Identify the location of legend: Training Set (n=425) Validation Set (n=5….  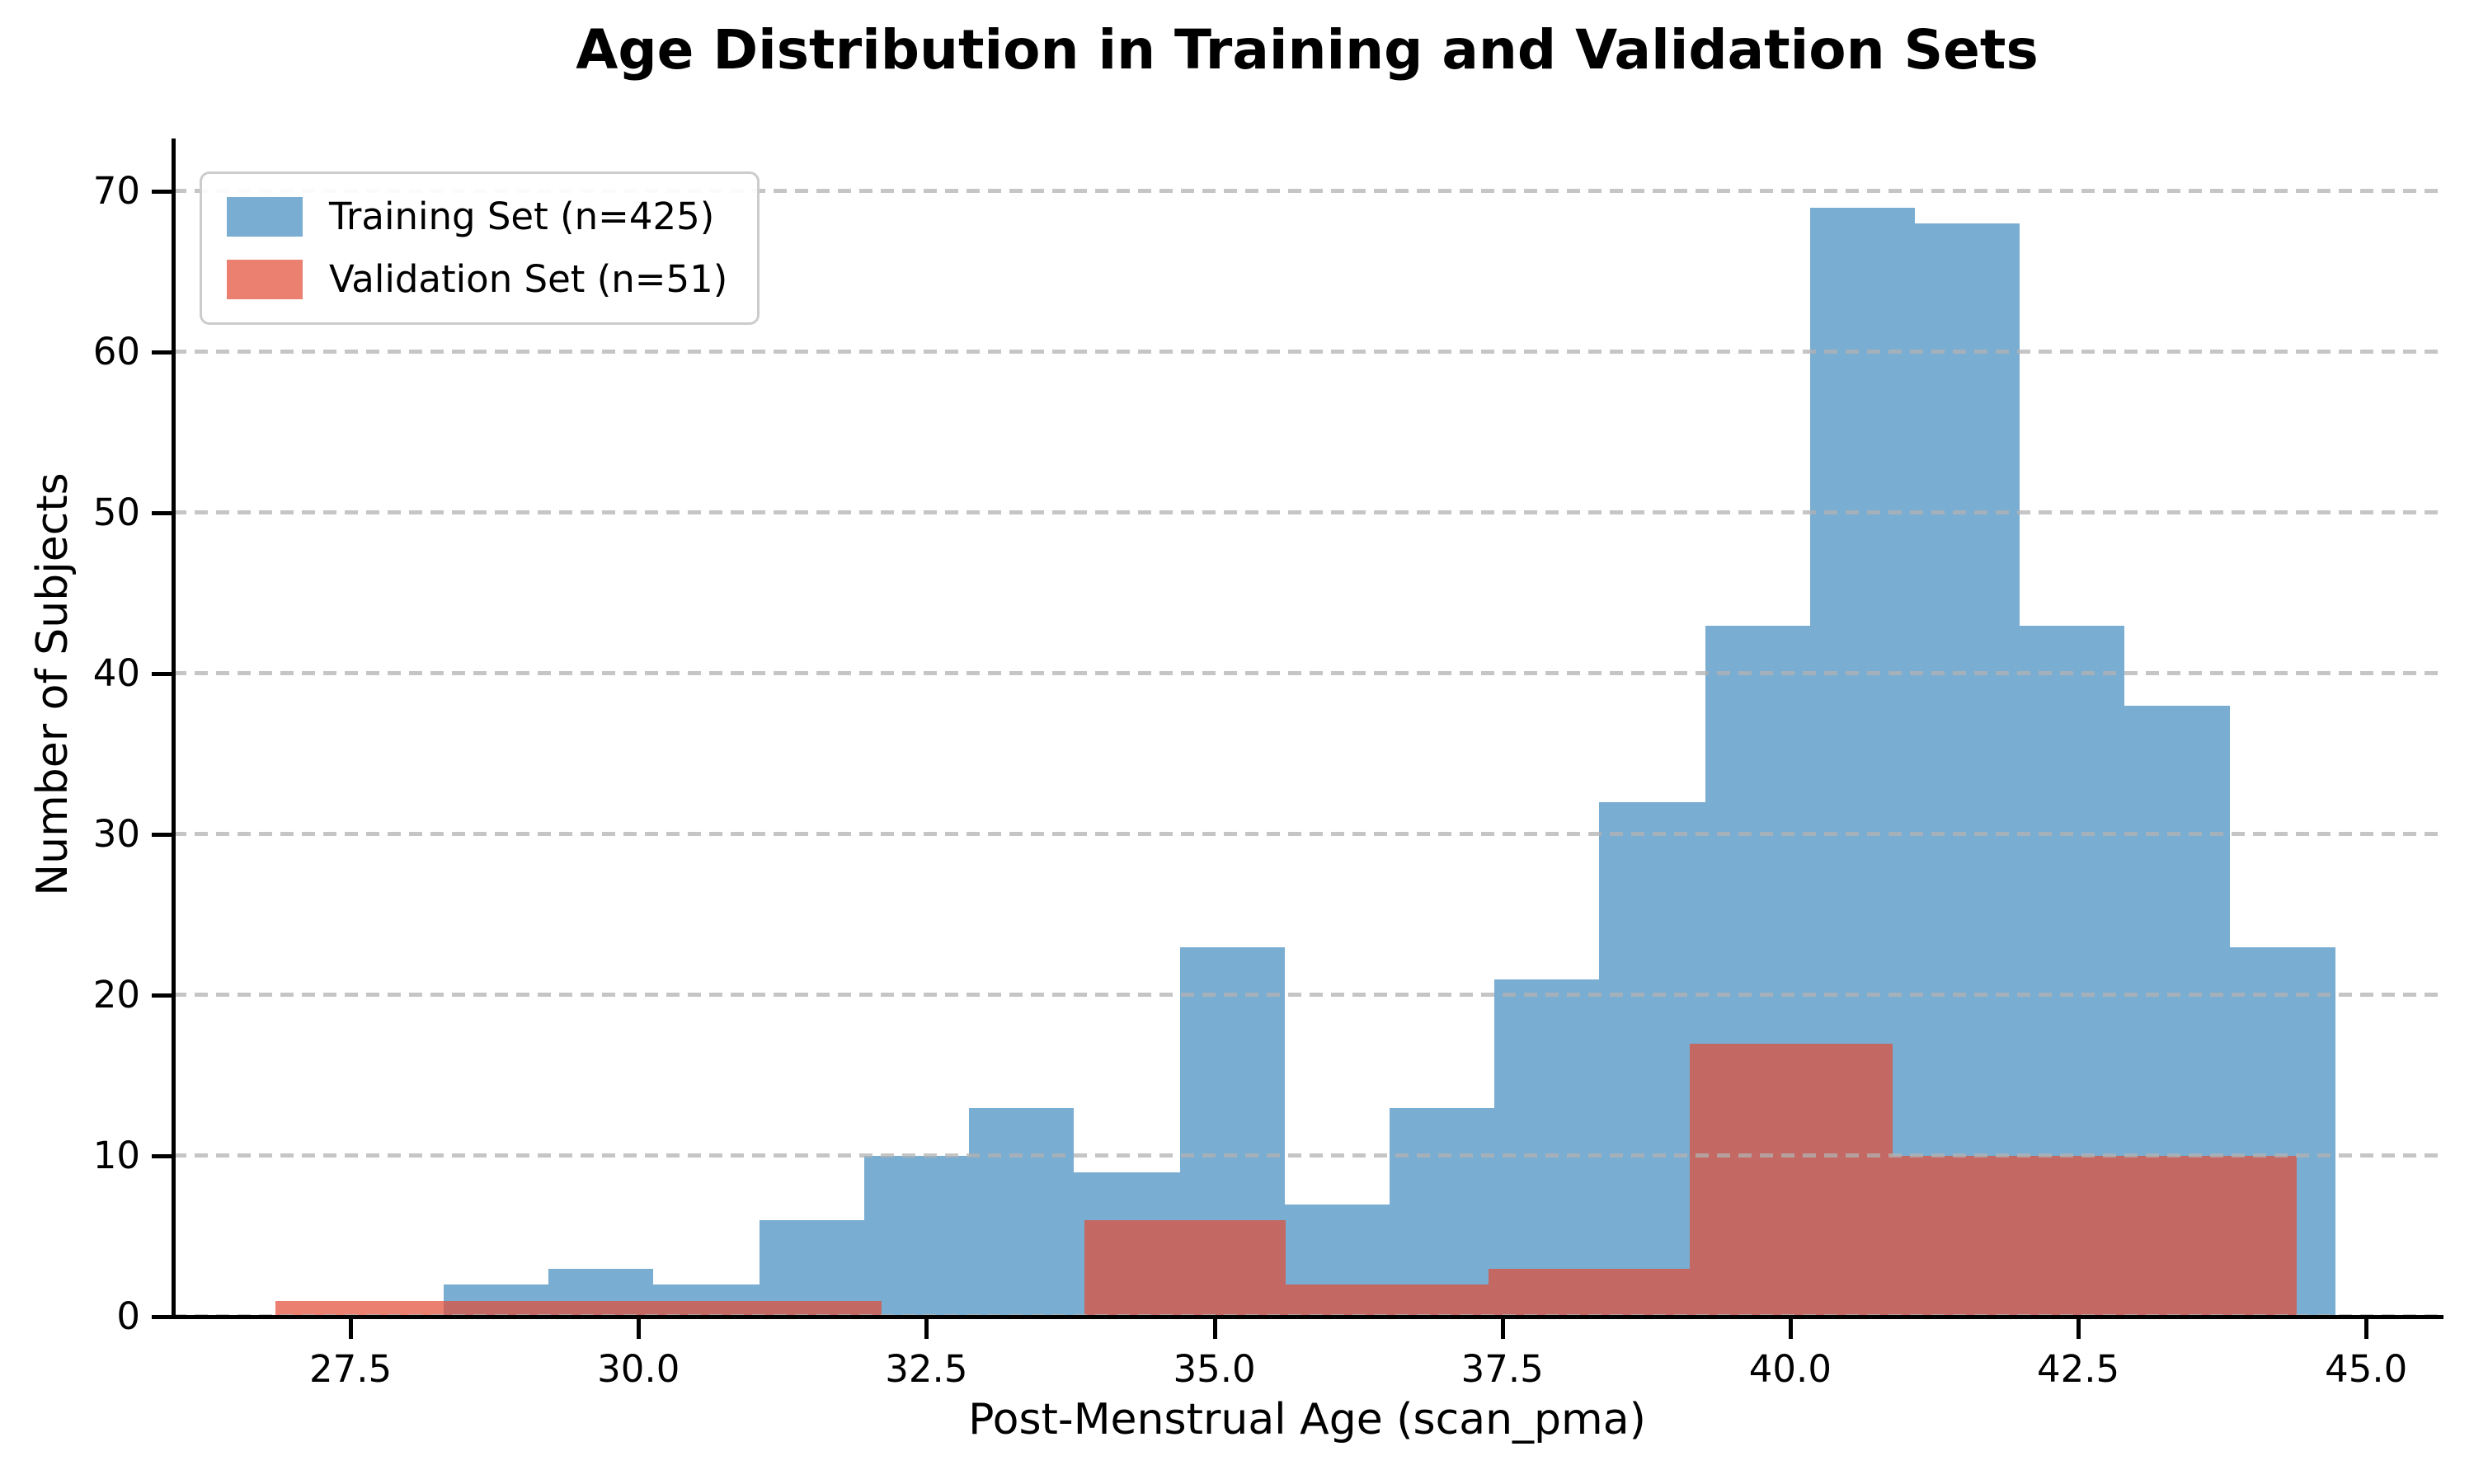
(480, 248).